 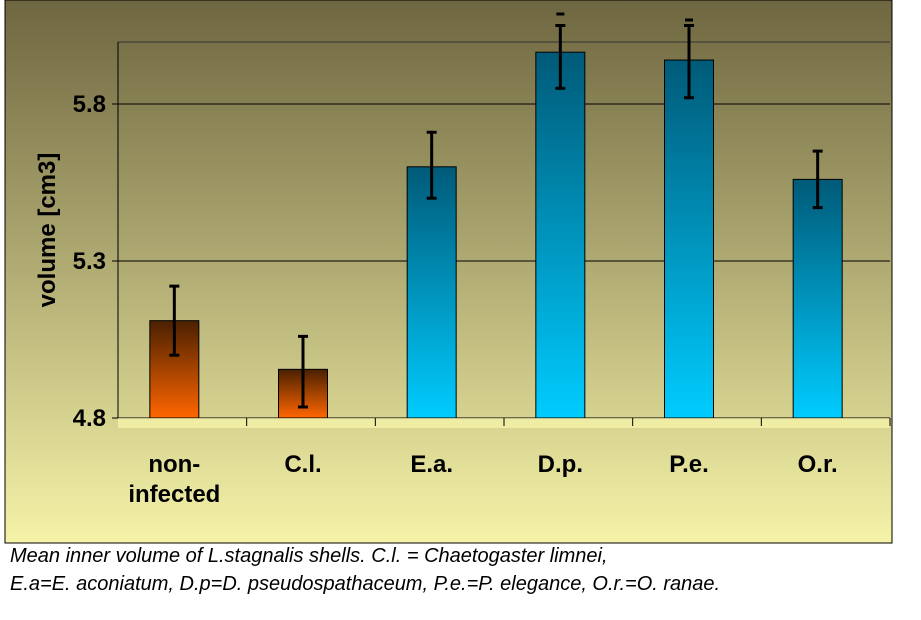 What do you see at coordinates (431, 464) in the screenshot?
I see `x-tick-label: E.a.` at bounding box center [431, 464].